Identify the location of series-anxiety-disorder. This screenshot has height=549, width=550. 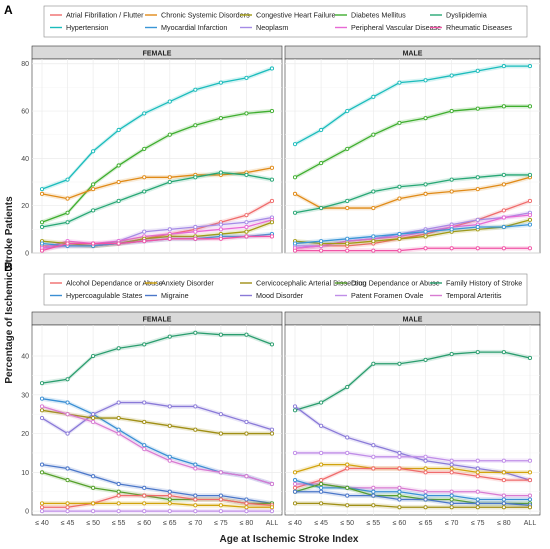
(412, 468).